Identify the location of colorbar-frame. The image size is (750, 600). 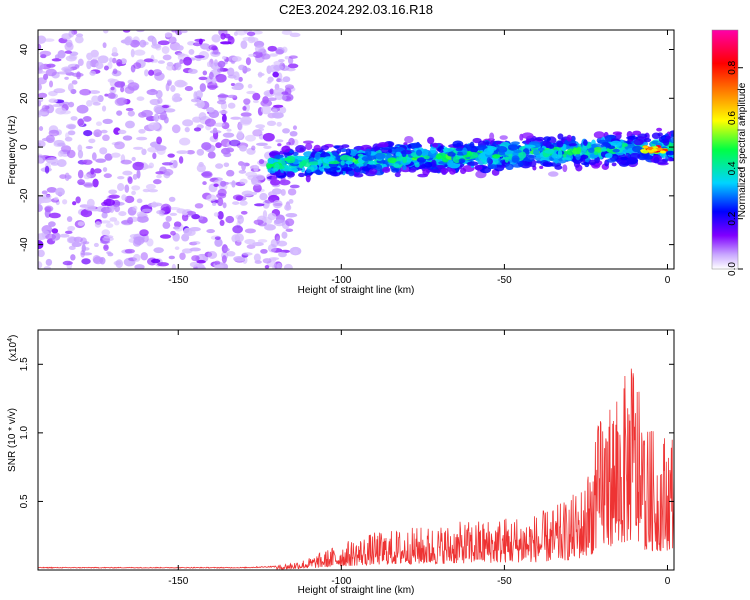
(725, 149).